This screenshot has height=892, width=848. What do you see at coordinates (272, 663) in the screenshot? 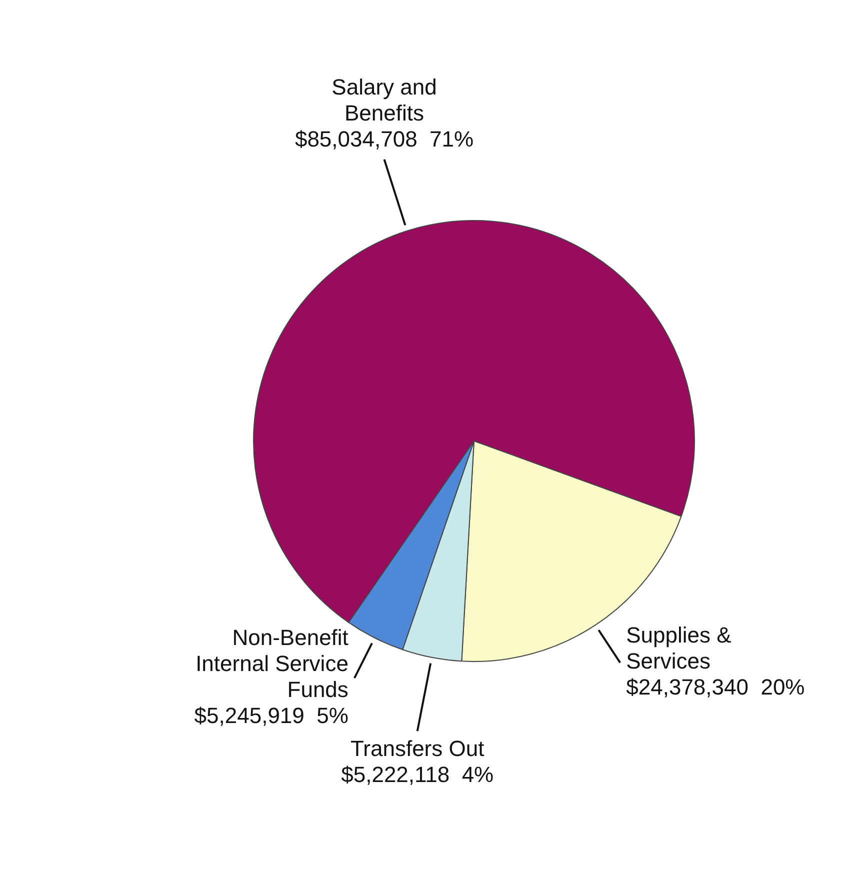
I see `slice-label: Non-Benefit Internal Service Funds` at bounding box center [272, 663].